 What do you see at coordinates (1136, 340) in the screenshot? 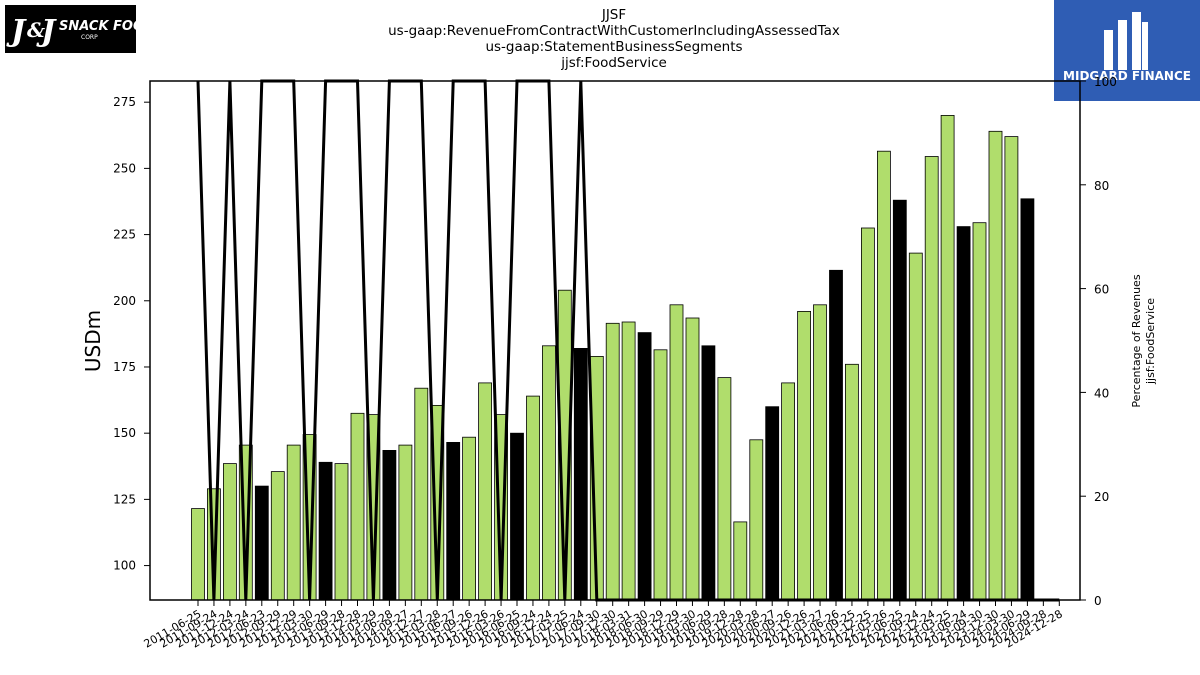
I see `y2-axis-label-line1: Percentage of Revenues` at bounding box center [1136, 340].